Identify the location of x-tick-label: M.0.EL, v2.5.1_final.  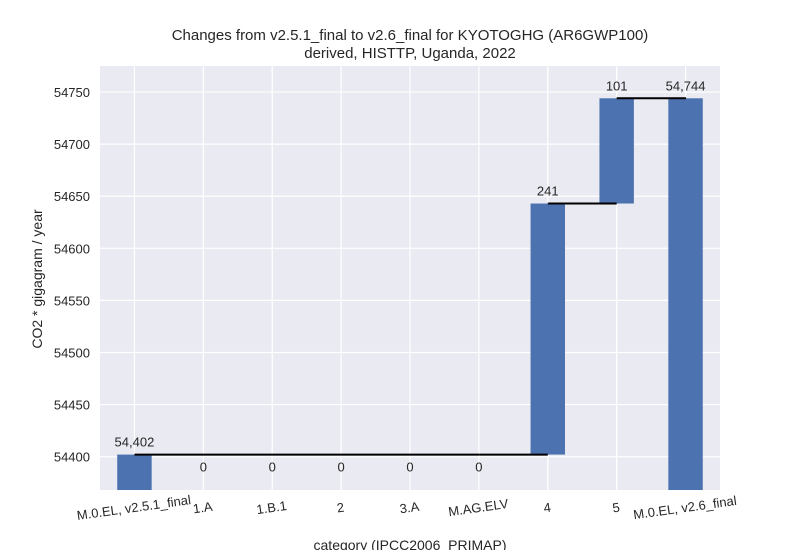
(134, 507).